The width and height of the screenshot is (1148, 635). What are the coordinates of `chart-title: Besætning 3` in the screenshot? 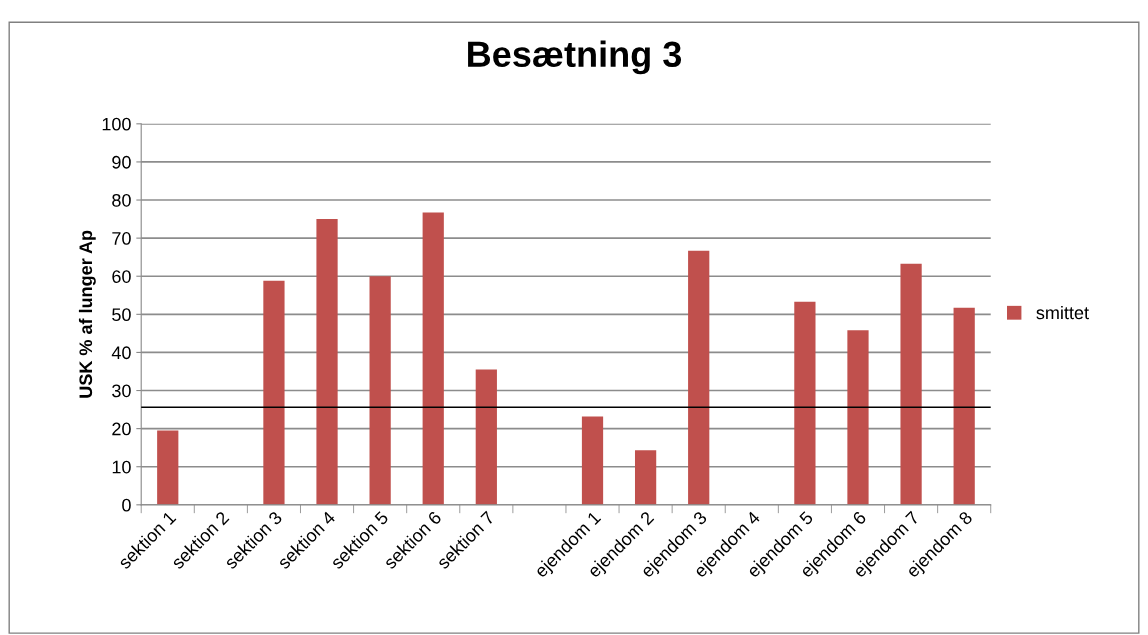 It's located at (575, 57).